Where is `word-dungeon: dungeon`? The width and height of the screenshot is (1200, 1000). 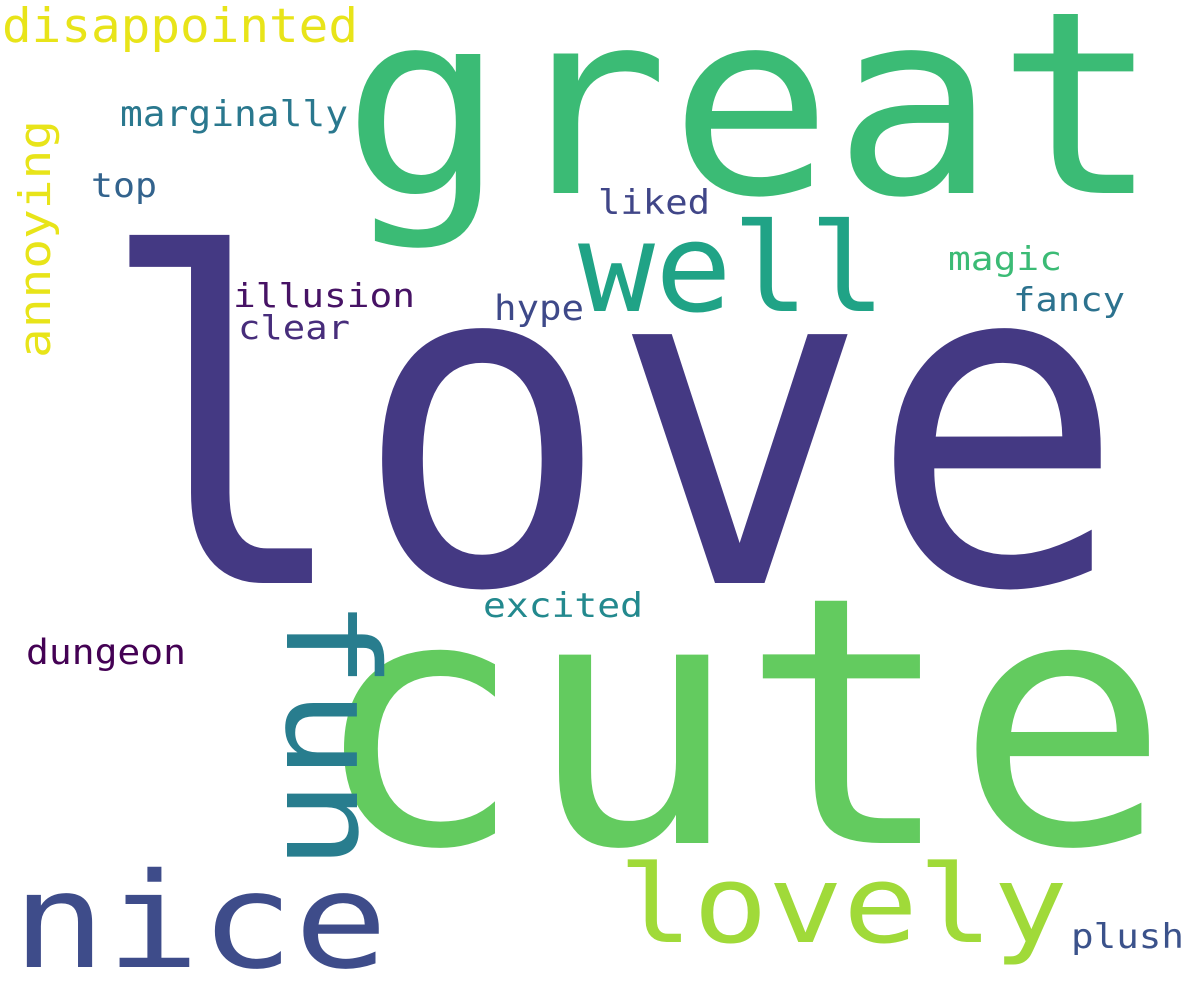 word-dungeon: dungeon is located at coordinates (106, 653).